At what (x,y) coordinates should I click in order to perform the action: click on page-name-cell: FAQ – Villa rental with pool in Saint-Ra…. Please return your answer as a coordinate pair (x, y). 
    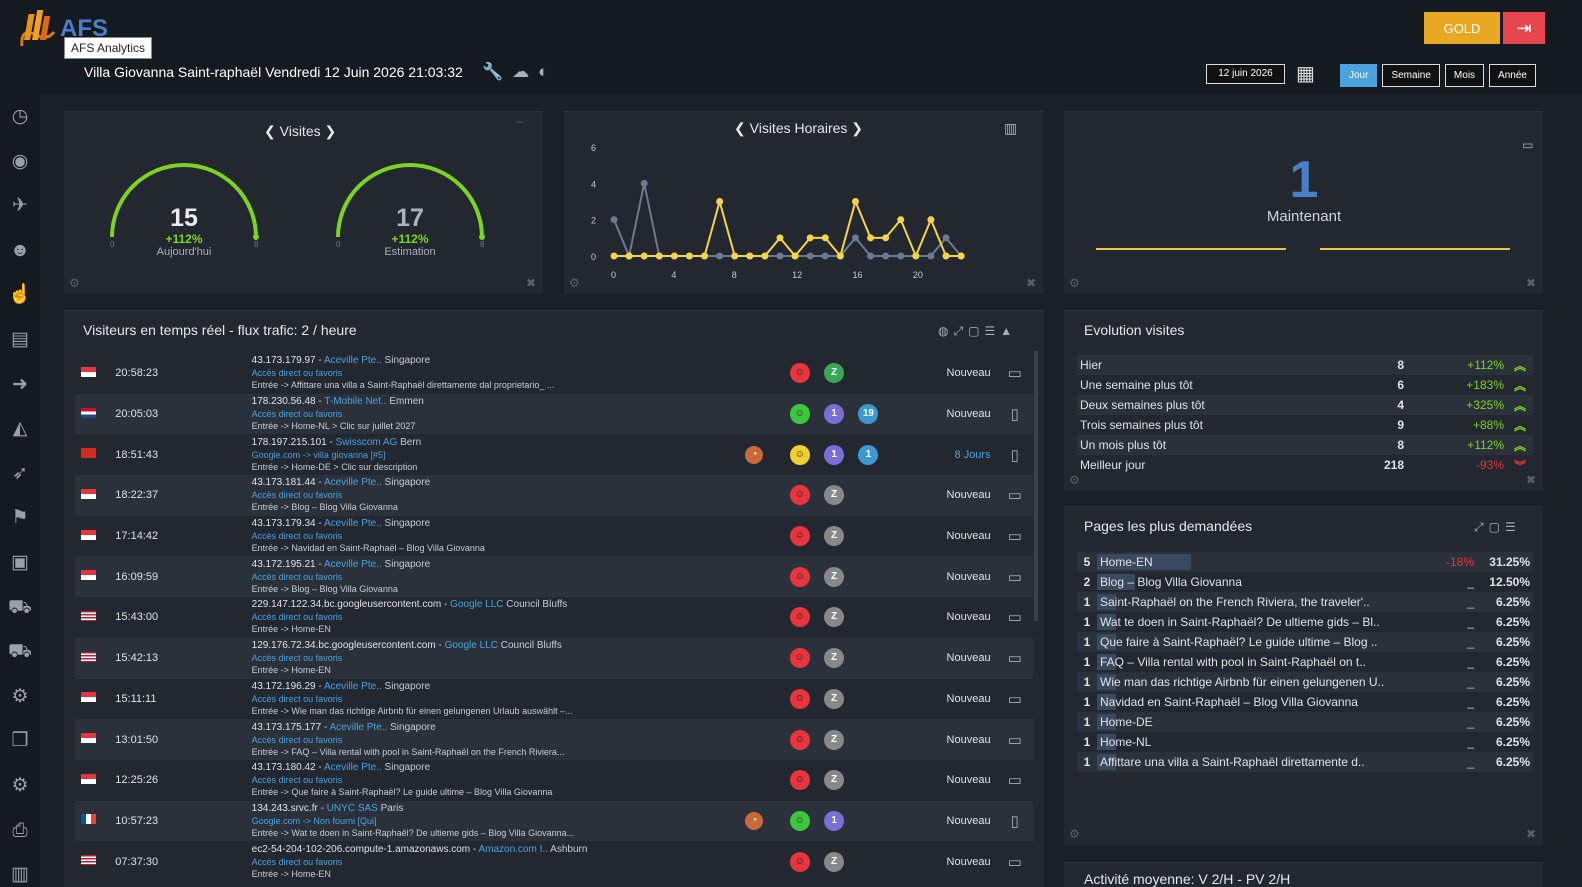
    Looking at the image, I should click on (1262, 662).